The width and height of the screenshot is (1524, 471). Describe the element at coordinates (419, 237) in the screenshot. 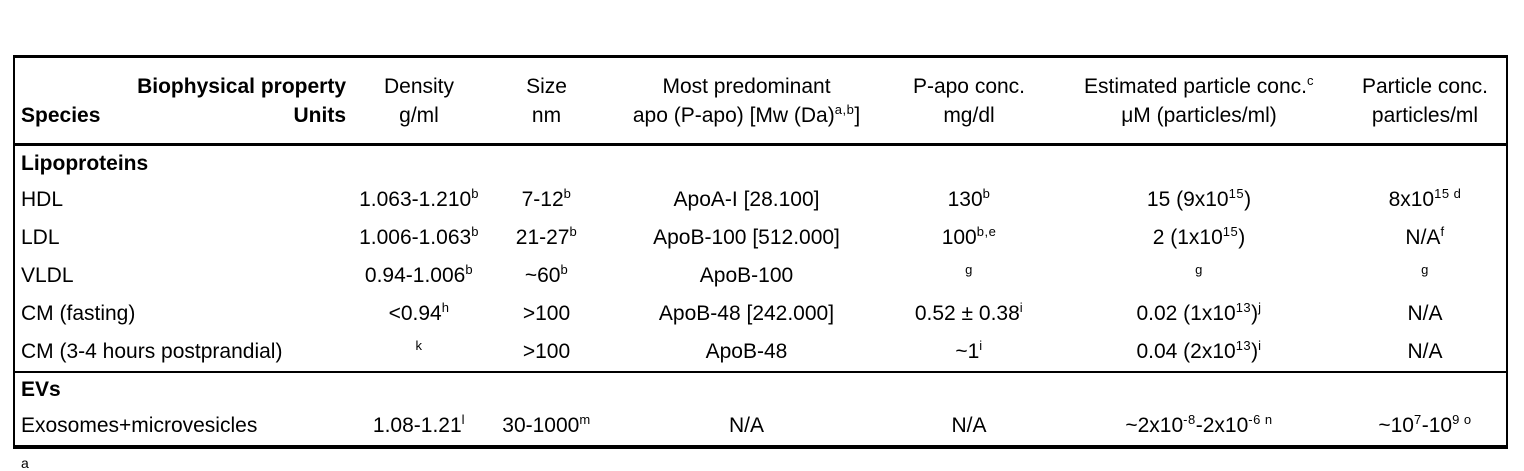

I see `cell-density: 1.006-1.063b` at that location.